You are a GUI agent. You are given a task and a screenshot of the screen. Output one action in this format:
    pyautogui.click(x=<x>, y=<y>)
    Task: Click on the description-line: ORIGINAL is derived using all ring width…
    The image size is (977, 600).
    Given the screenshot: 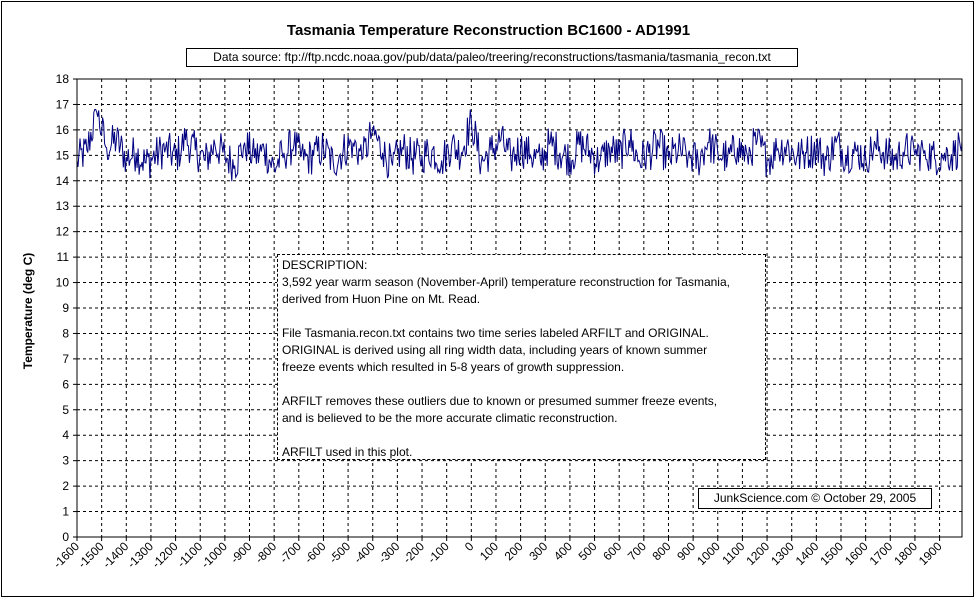 What is the action you would take?
    pyautogui.click(x=495, y=350)
    